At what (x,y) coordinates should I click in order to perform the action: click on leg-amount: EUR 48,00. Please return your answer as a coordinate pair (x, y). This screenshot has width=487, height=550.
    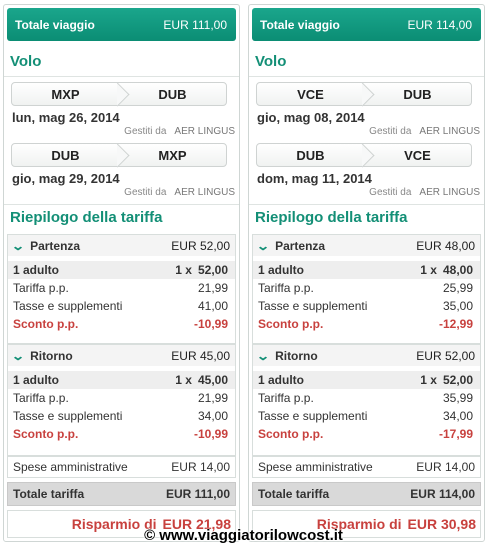
    Looking at the image, I should click on (445, 245).